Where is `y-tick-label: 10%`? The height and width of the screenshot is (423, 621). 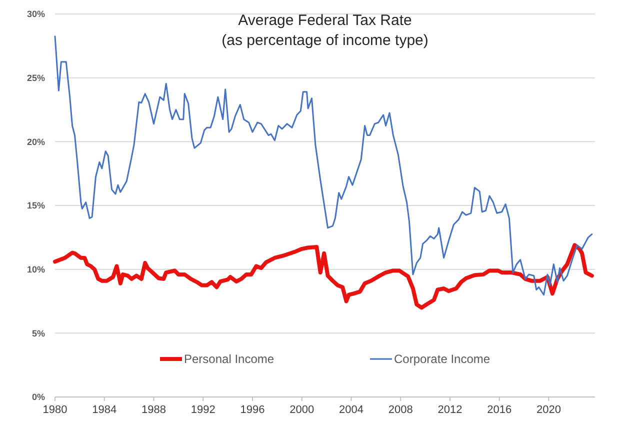
y-tick-label: 10% is located at coordinates (35, 269).